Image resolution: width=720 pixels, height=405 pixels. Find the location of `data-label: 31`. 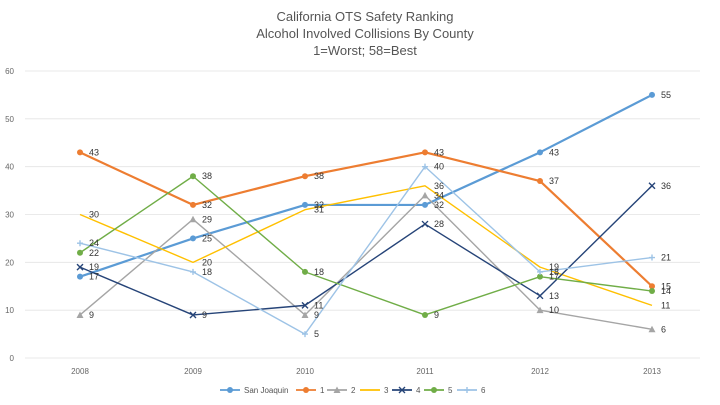

data-label: 31 is located at coordinates (319, 210).